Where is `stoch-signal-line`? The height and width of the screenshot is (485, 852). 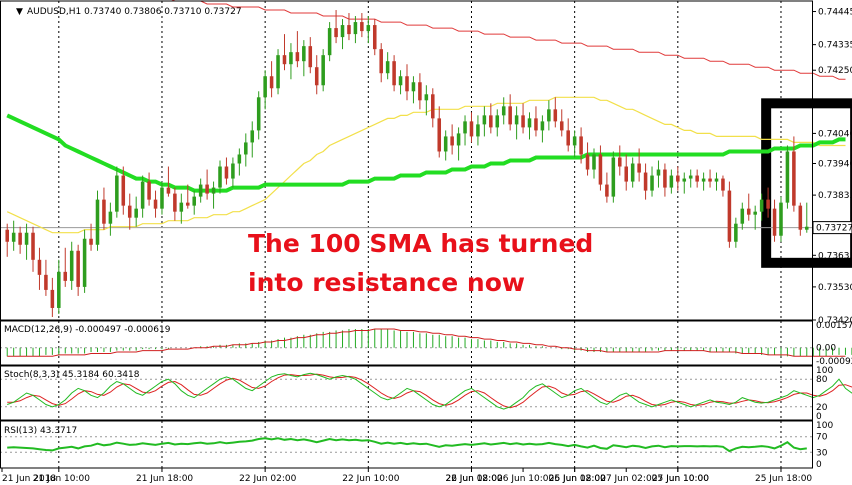 stoch-signal-line is located at coordinates (429, 391).